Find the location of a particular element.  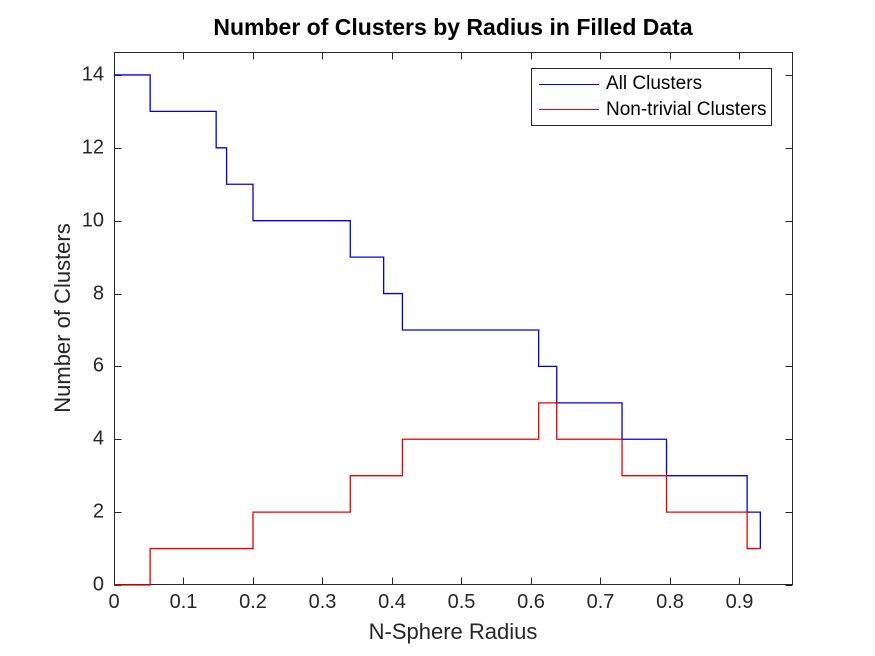

x-tick-label: 0 is located at coordinates (114, 602).